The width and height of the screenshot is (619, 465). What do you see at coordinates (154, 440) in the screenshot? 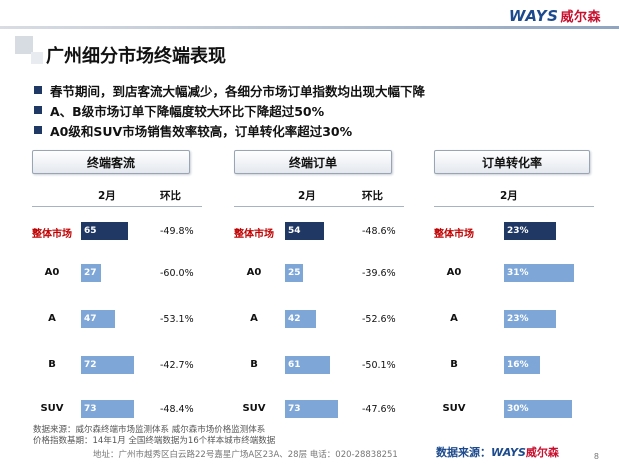
I see `footer-basis-line: 价格指数基期：14年1月 全国终端数据为16个样本城市终端数据` at bounding box center [154, 440].